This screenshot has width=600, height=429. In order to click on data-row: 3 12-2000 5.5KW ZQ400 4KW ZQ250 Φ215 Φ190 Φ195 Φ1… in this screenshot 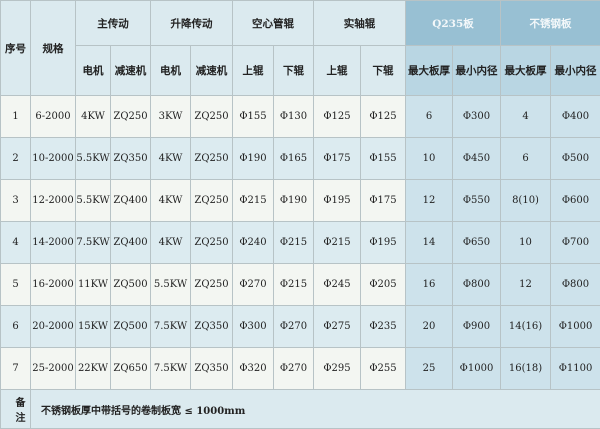, I will do `click(300, 200)`.